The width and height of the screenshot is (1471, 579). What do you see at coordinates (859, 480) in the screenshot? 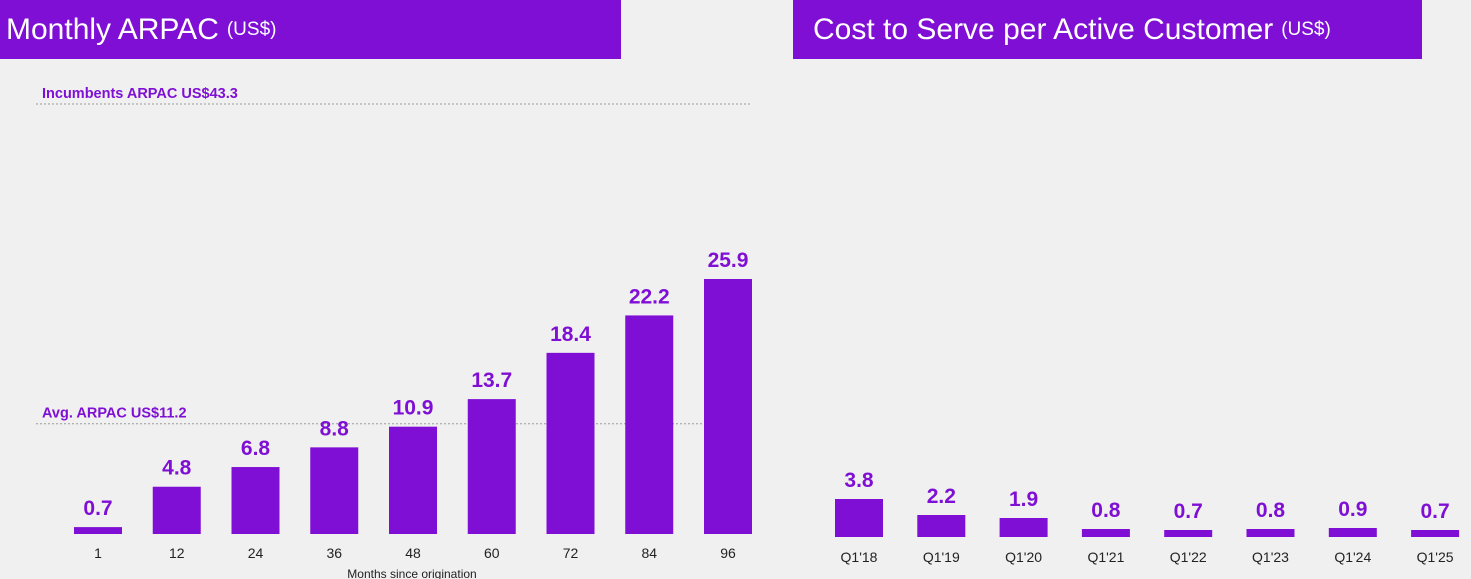
I see `cost-bar-value-label: 3.8` at bounding box center [859, 480].